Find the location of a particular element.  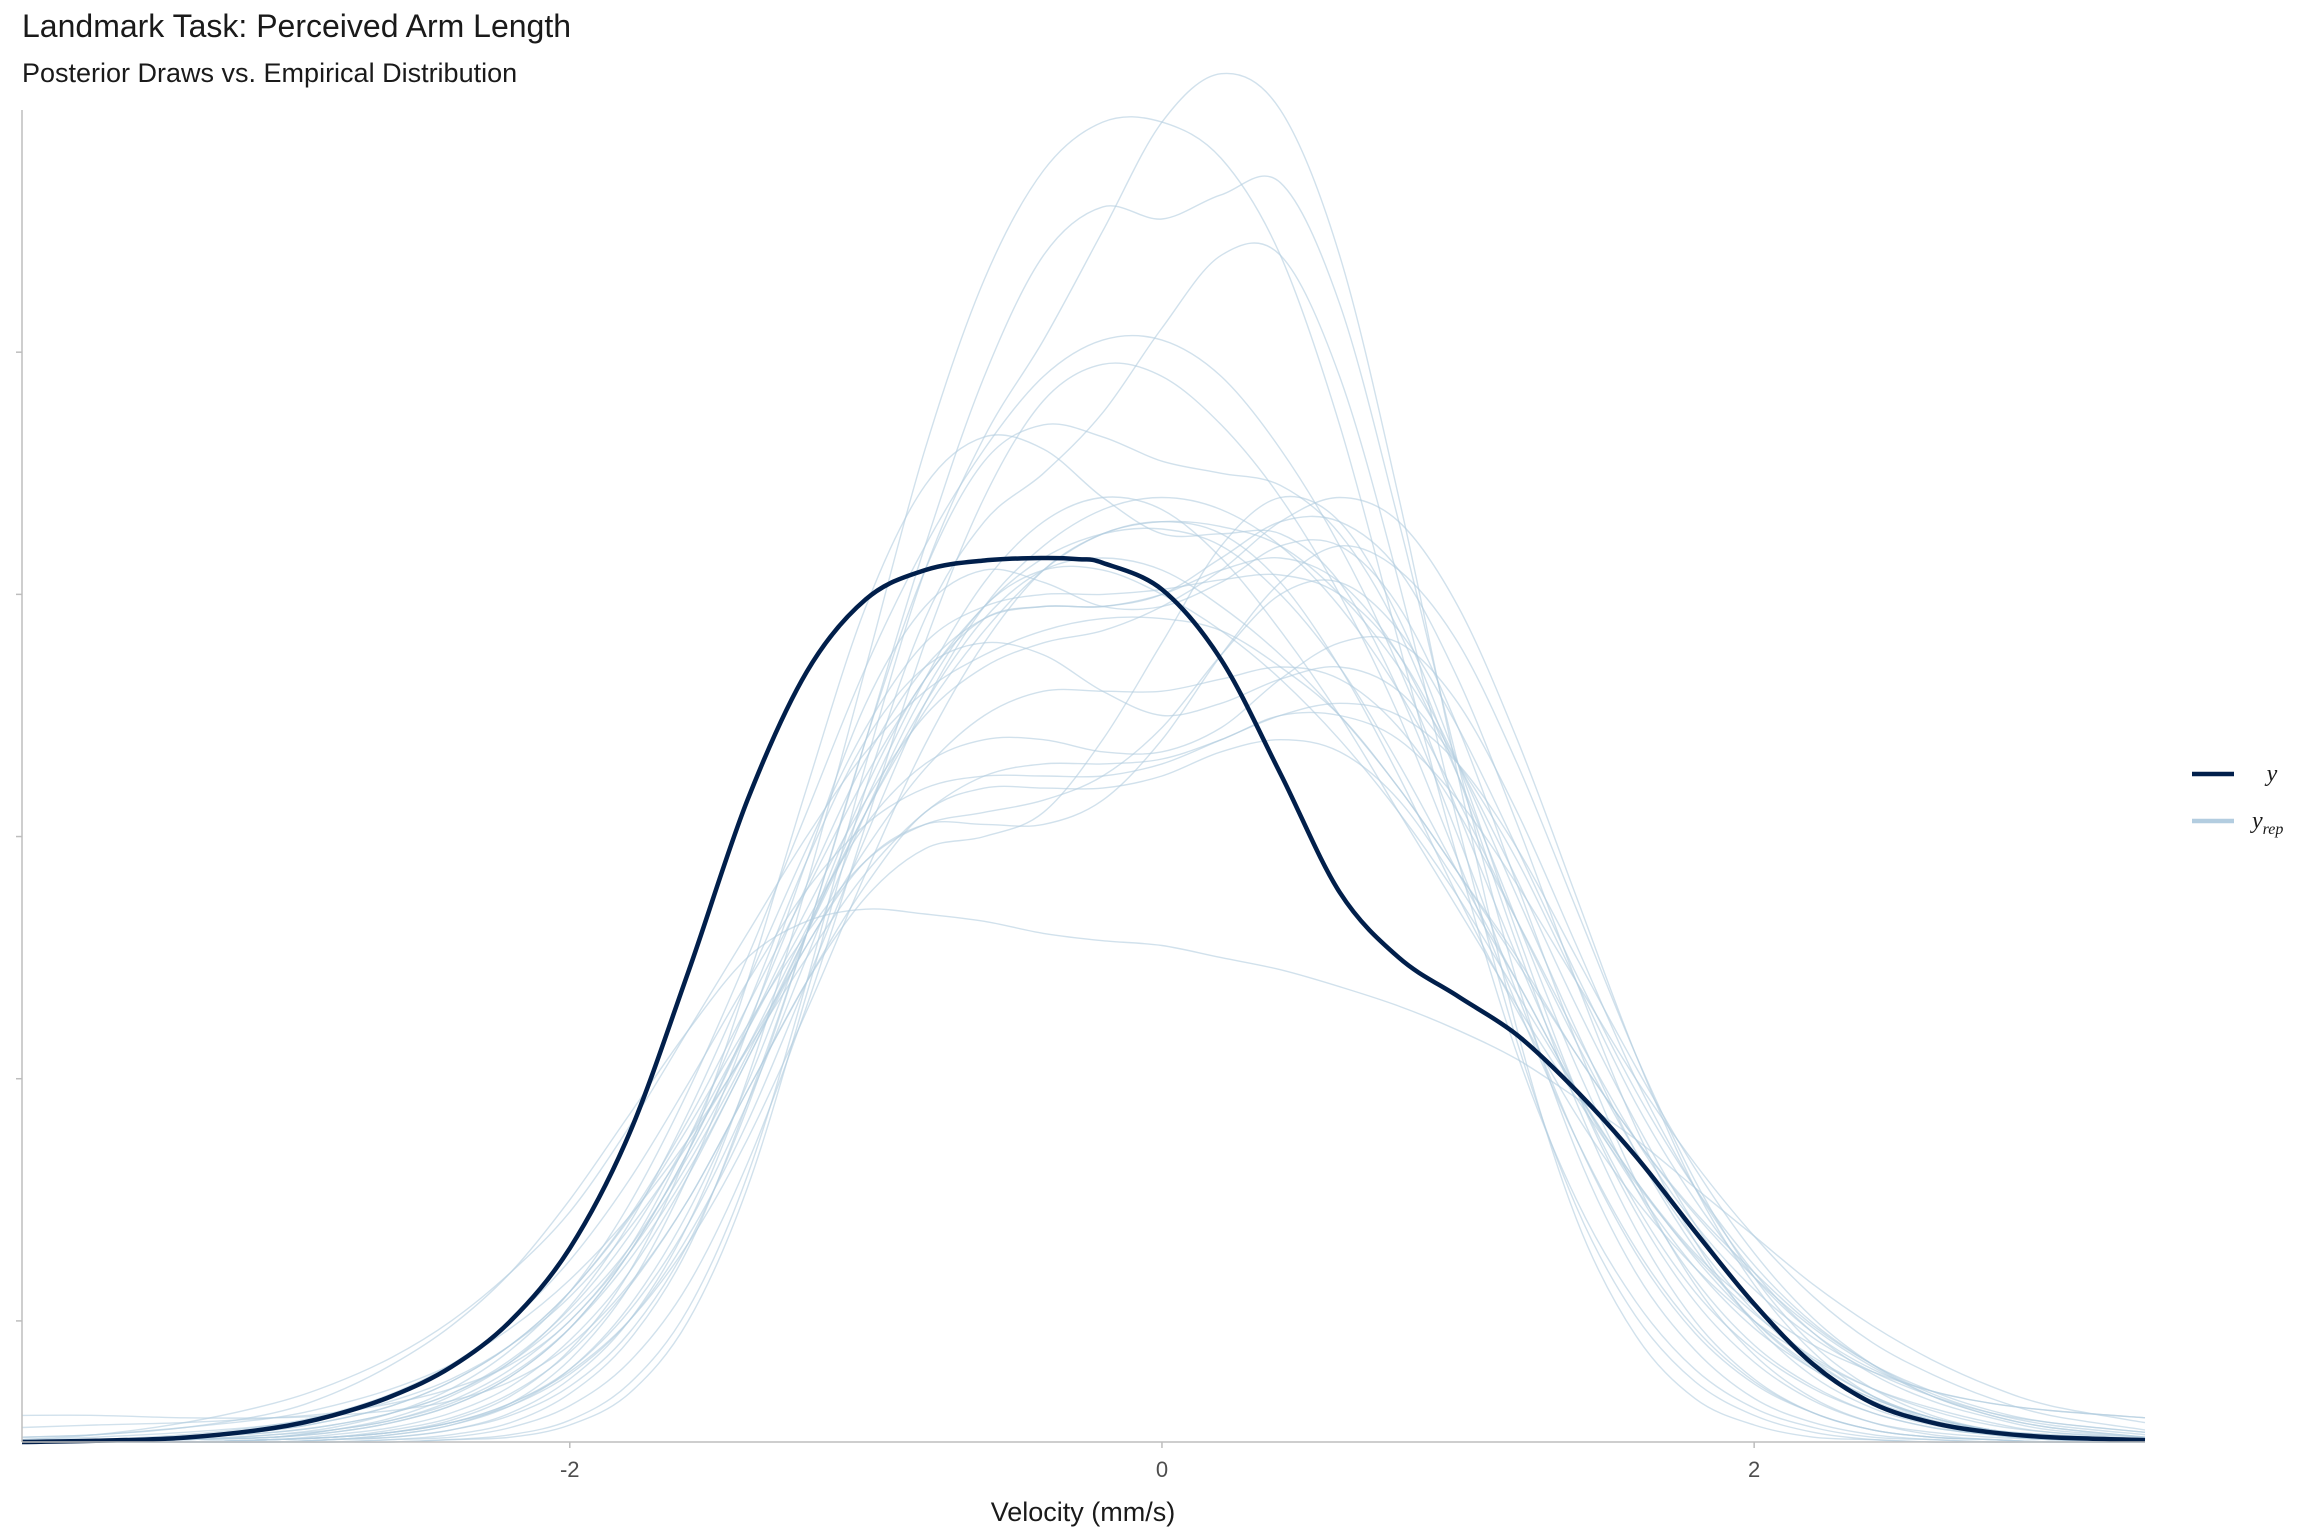

legend: y yrep is located at coordinates (2237, 799).